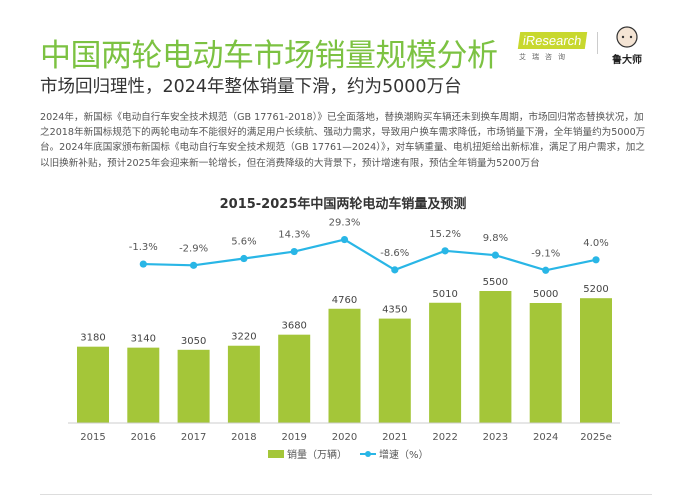 The image size is (686, 500). What do you see at coordinates (294, 378) in the screenshot?
I see `bar-2019` at bounding box center [294, 378].